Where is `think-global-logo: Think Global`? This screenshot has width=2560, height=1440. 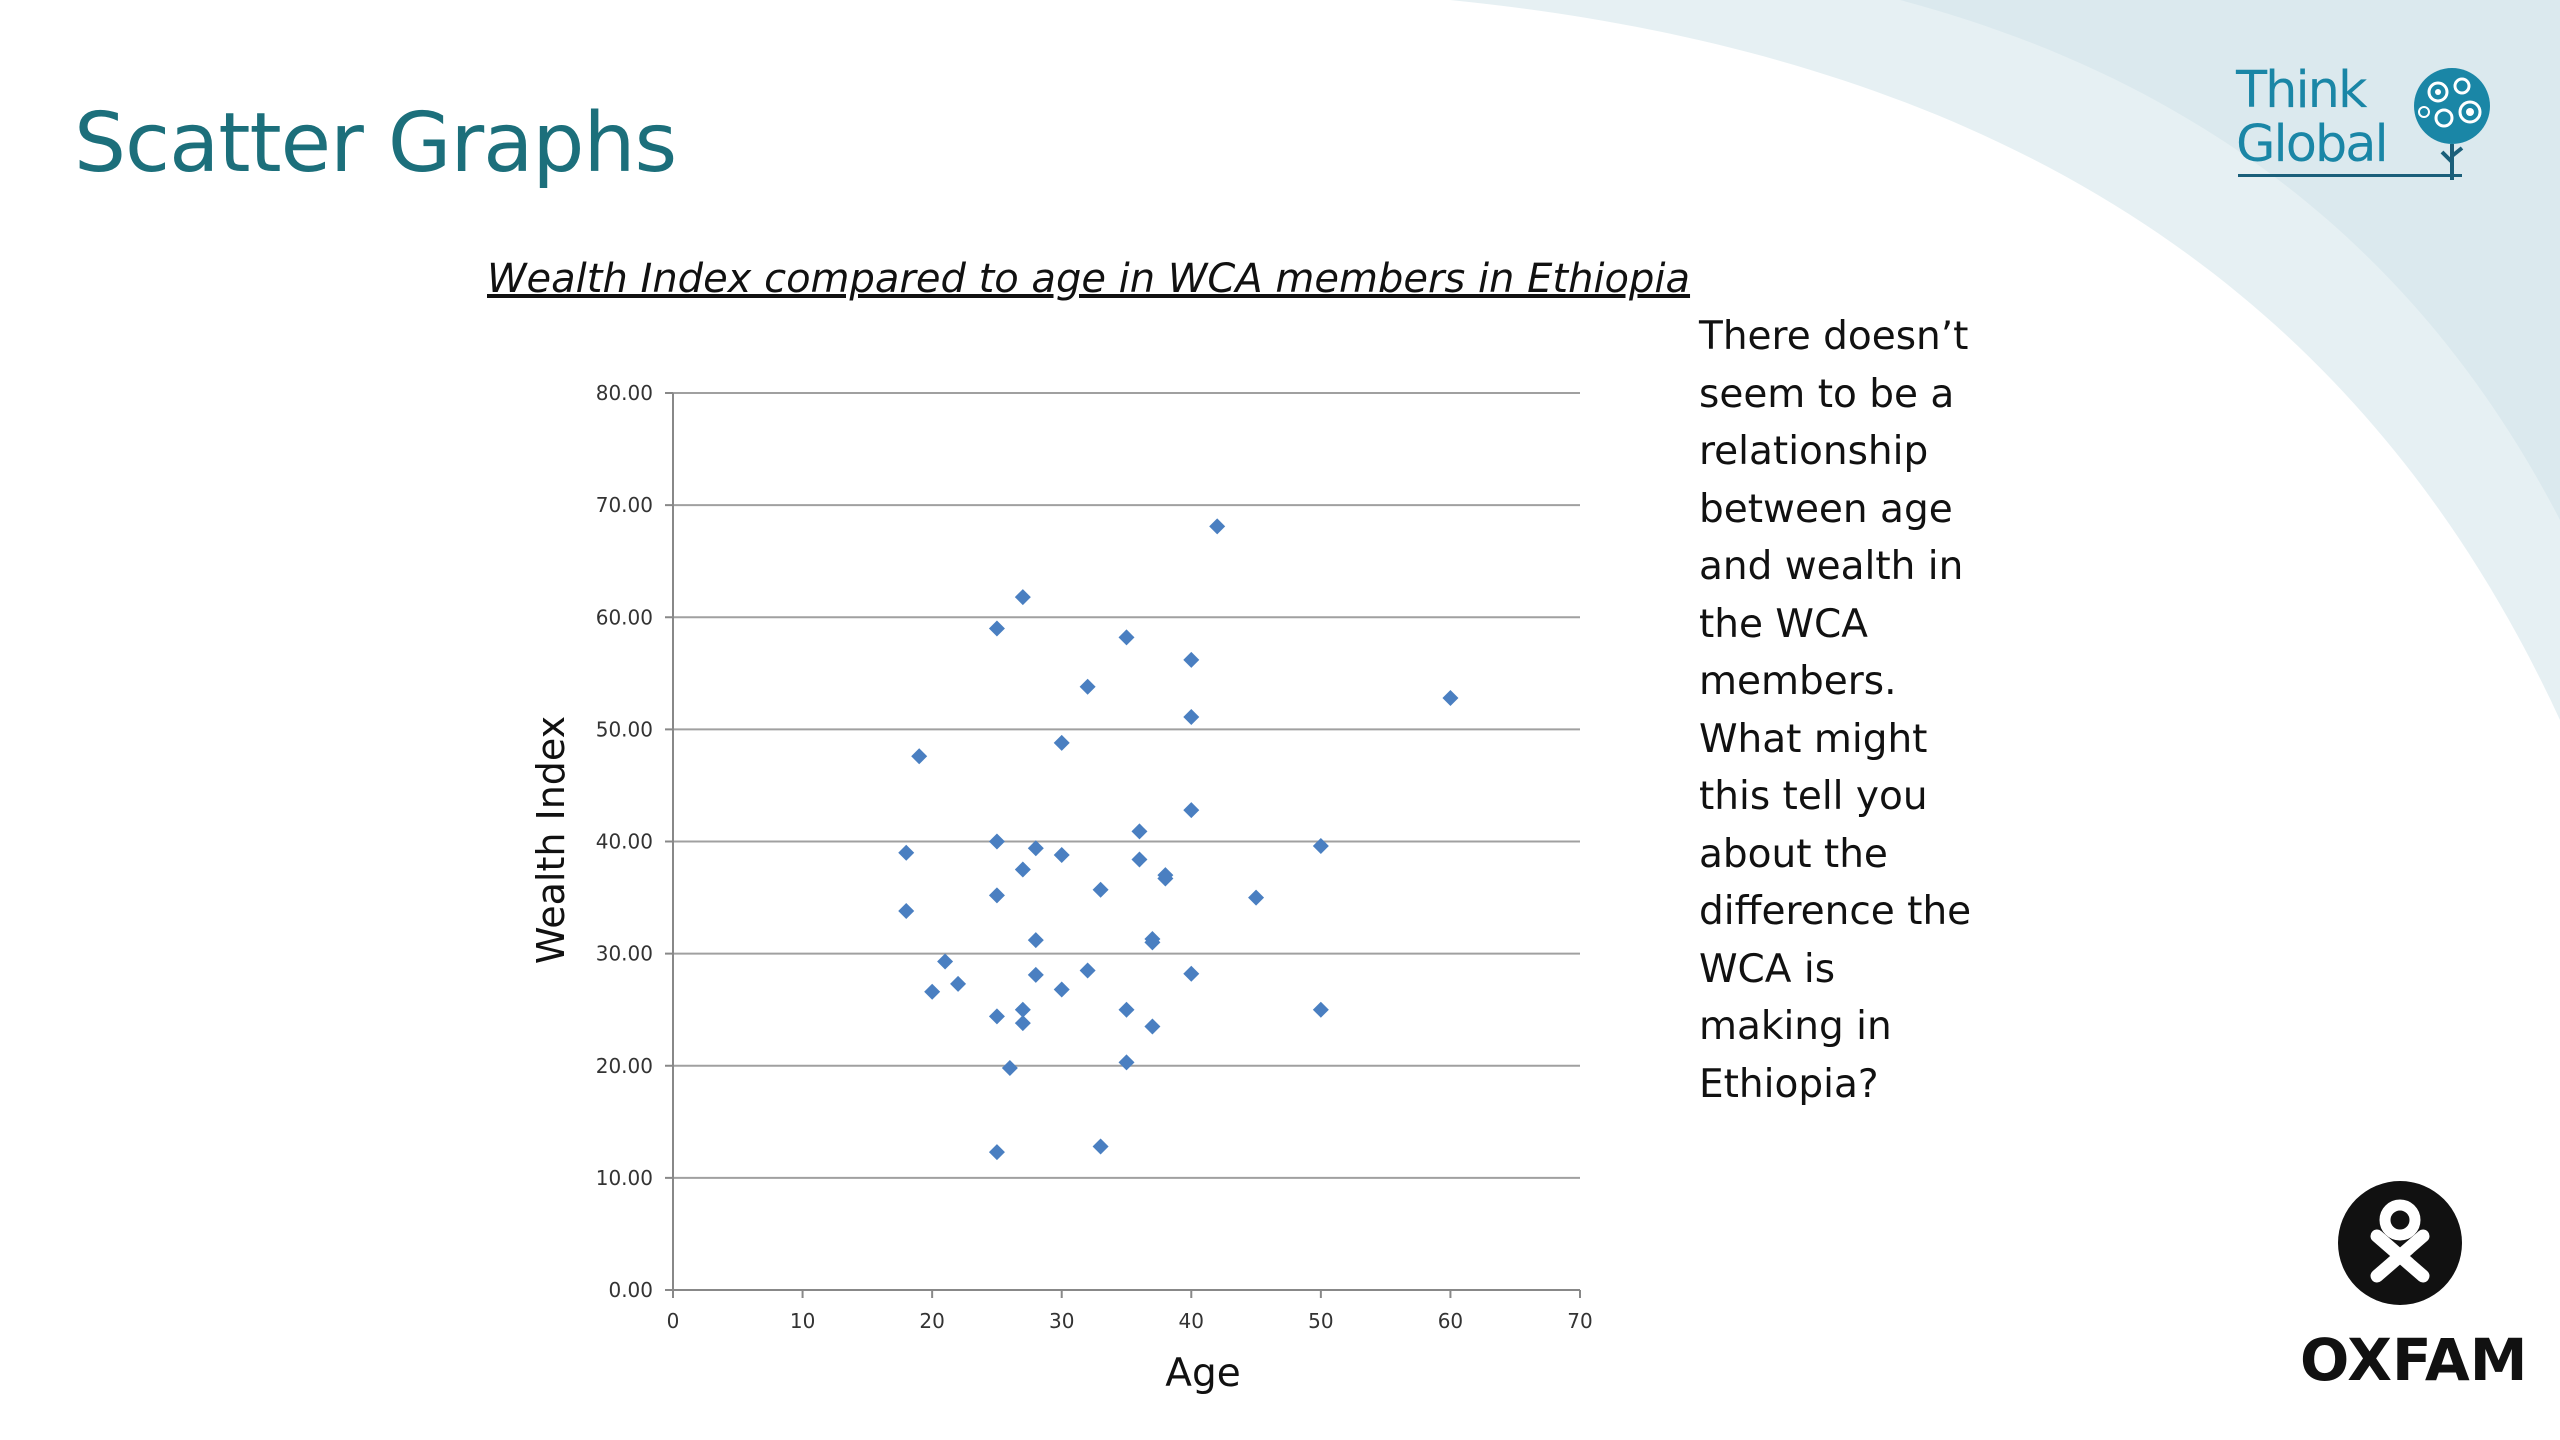 think-global-logo: Think Global is located at coordinates (2366, 124).